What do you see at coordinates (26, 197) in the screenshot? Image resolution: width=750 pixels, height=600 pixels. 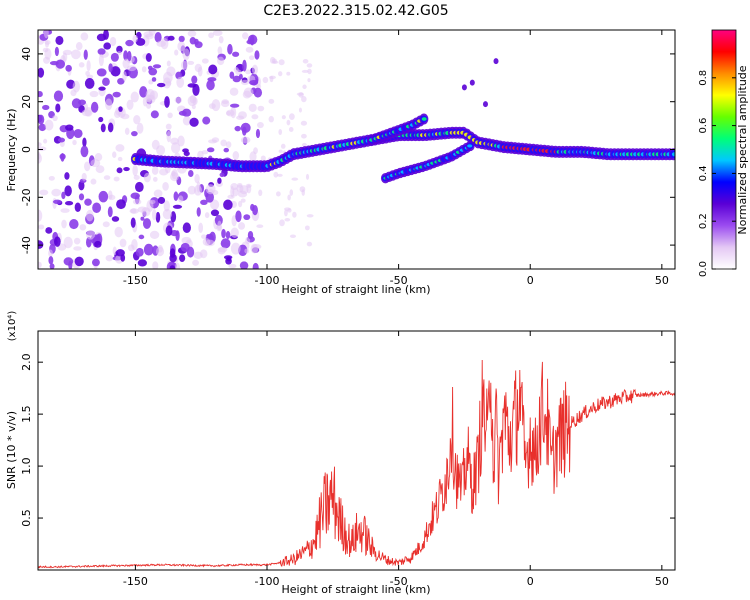 I see `y-tick-label: -20` at bounding box center [26, 197].